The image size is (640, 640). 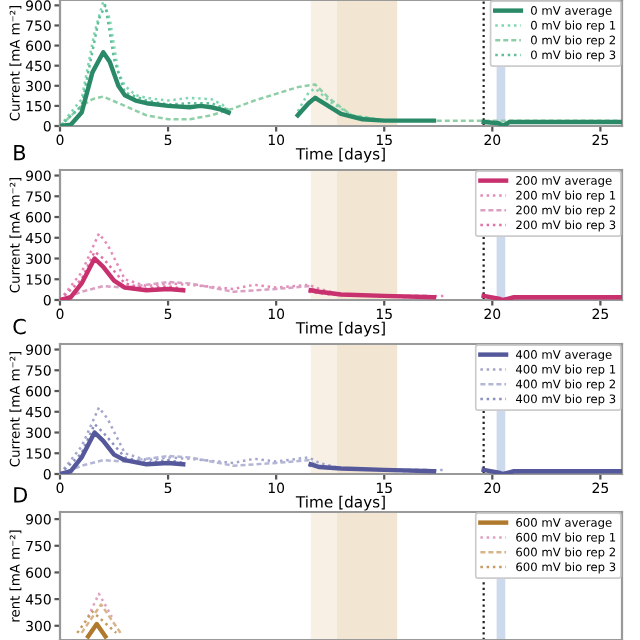 What do you see at coordinates (20, 152) in the screenshot?
I see `text: B` at bounding box center [20, 152].